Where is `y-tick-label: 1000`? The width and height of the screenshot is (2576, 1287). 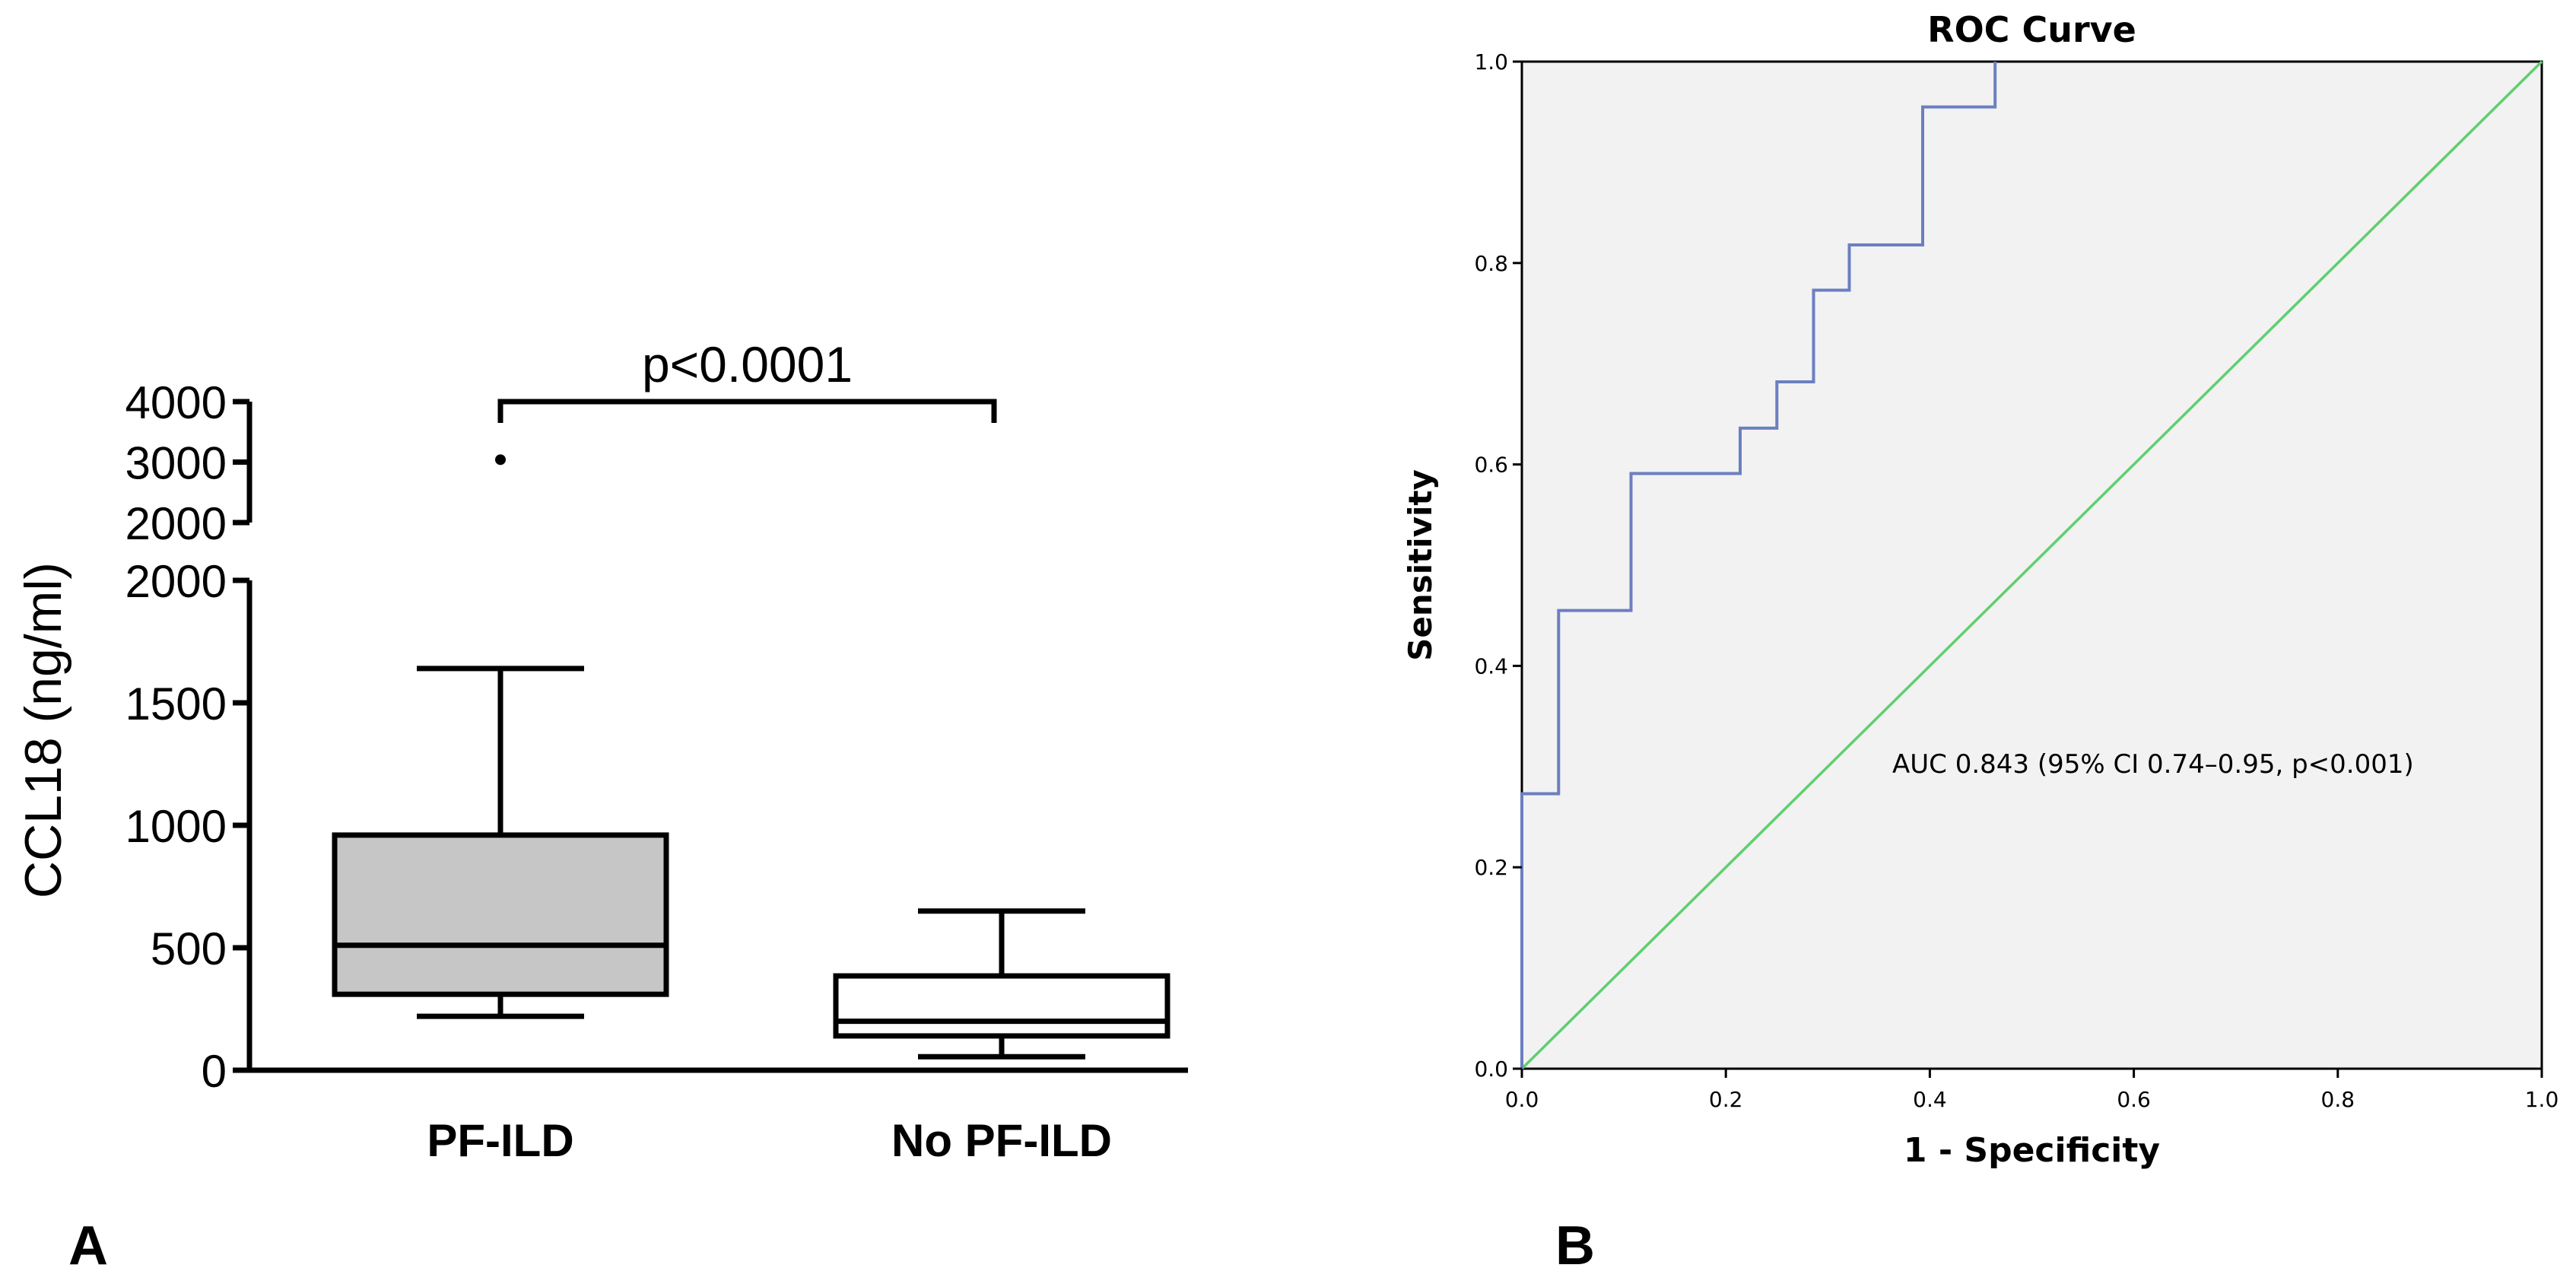
y-tick-label: 1000 is located at coordinates (176, 826).